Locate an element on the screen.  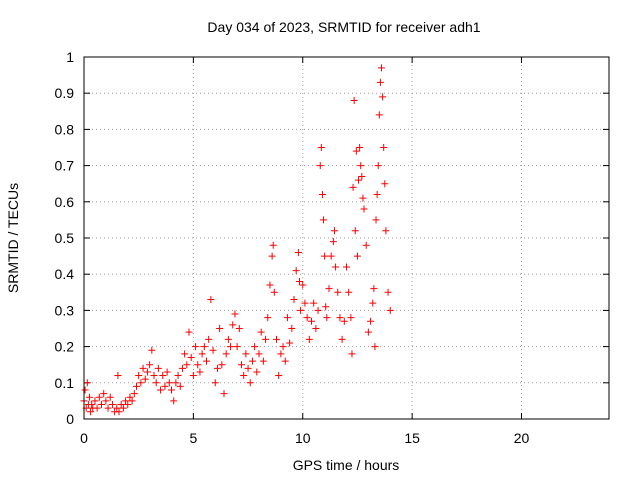
y-tick-label: 1 is located at coordinates (70, 57).